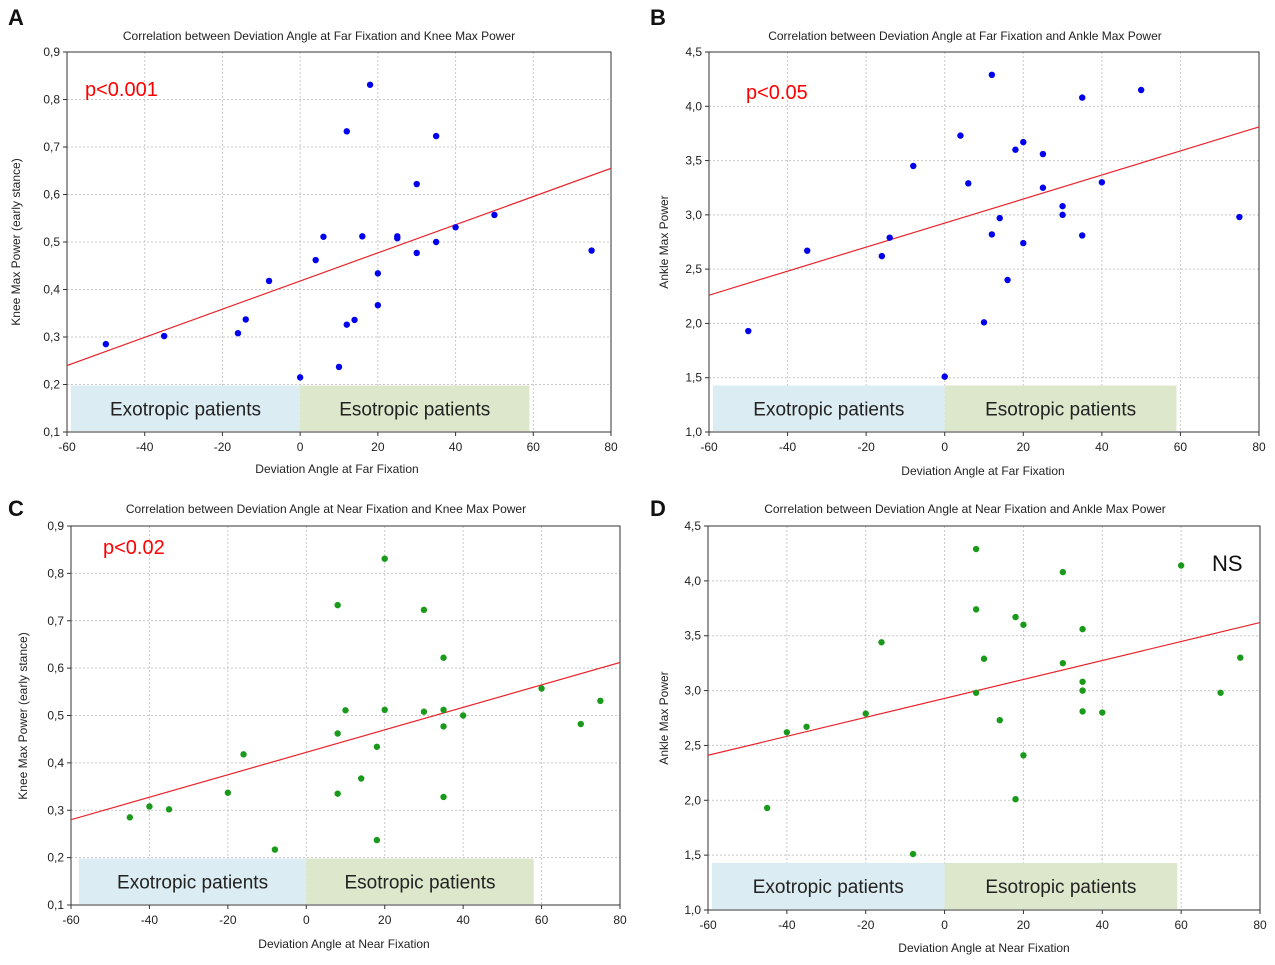 The width and height of the screenshot is (1275, 965). Describe the element at coordinates (185, 408) in the screenshot. I see `exotropic-region` at that location.